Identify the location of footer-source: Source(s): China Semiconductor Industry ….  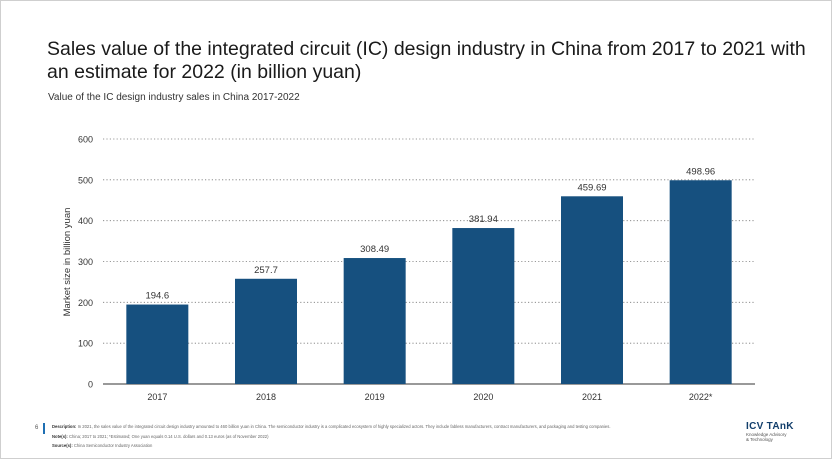
(102, 445).